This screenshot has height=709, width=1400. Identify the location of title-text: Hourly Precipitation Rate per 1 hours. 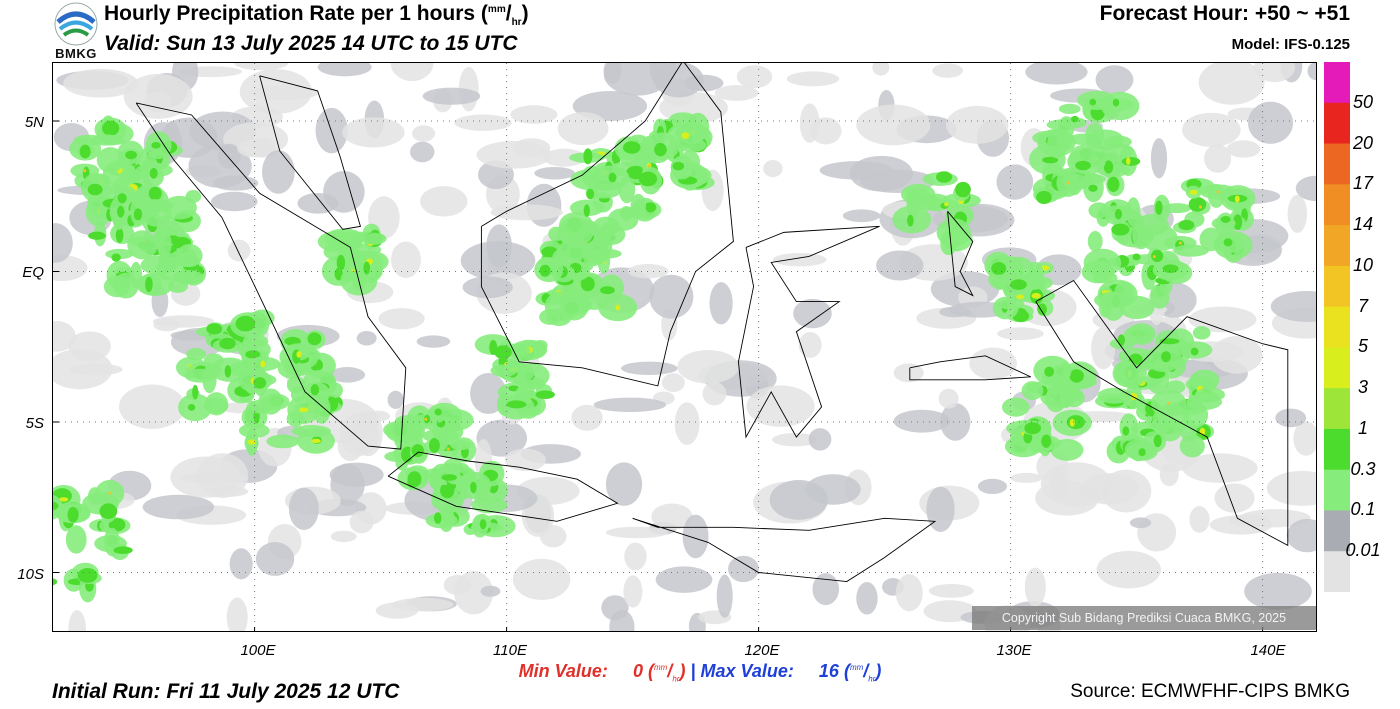
(290, 13).